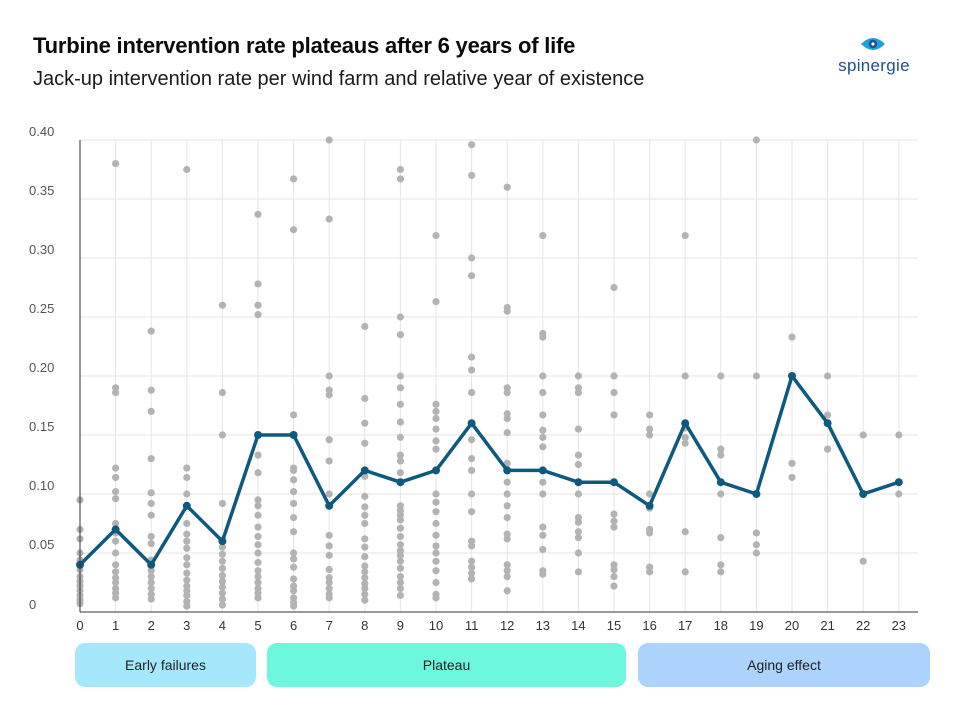 The image size is (960, 718). What do you see at coordinates (543, 625) in the screenshot?
I see `x-tick-label: 13` at bounding box center [543, 625].